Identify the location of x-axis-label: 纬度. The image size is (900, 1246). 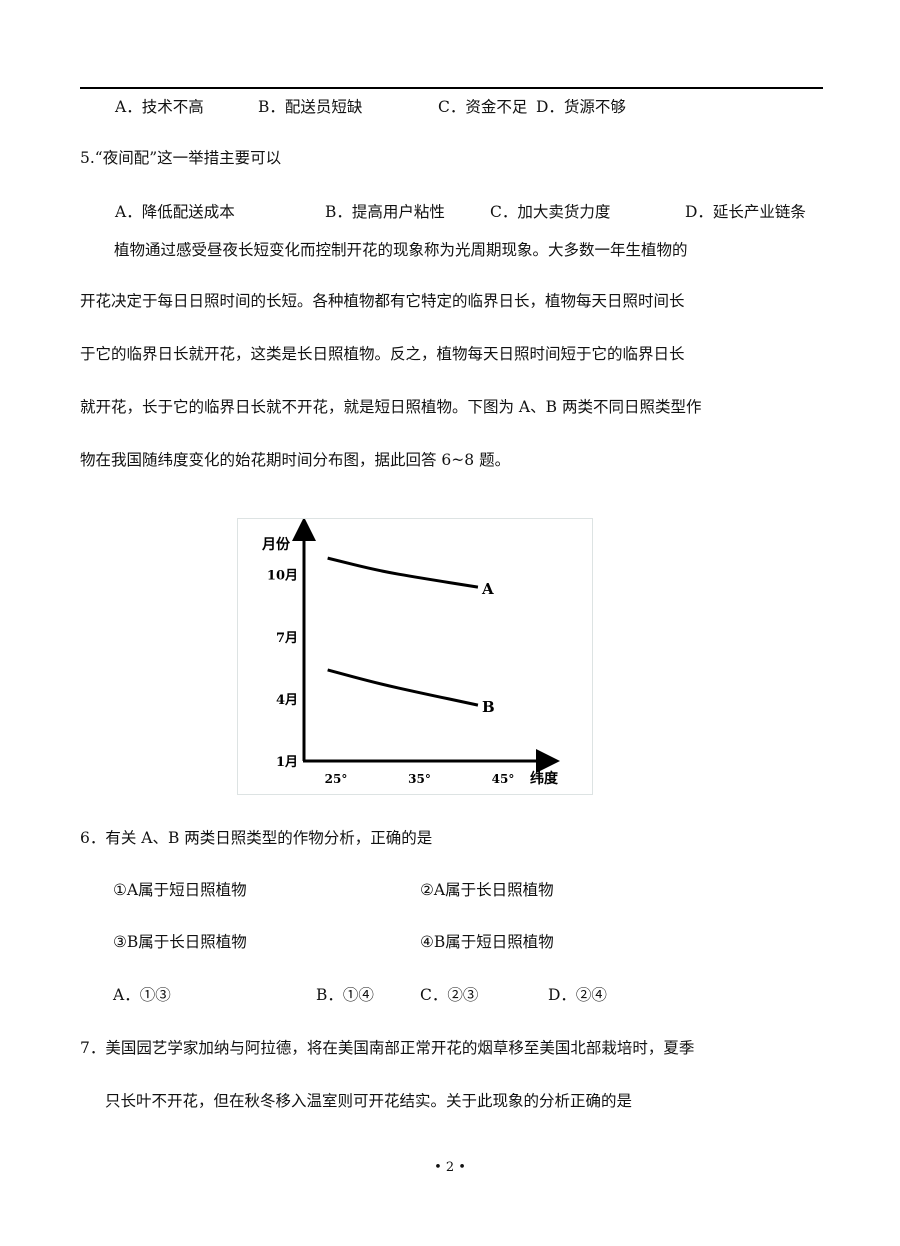
(544, 778).